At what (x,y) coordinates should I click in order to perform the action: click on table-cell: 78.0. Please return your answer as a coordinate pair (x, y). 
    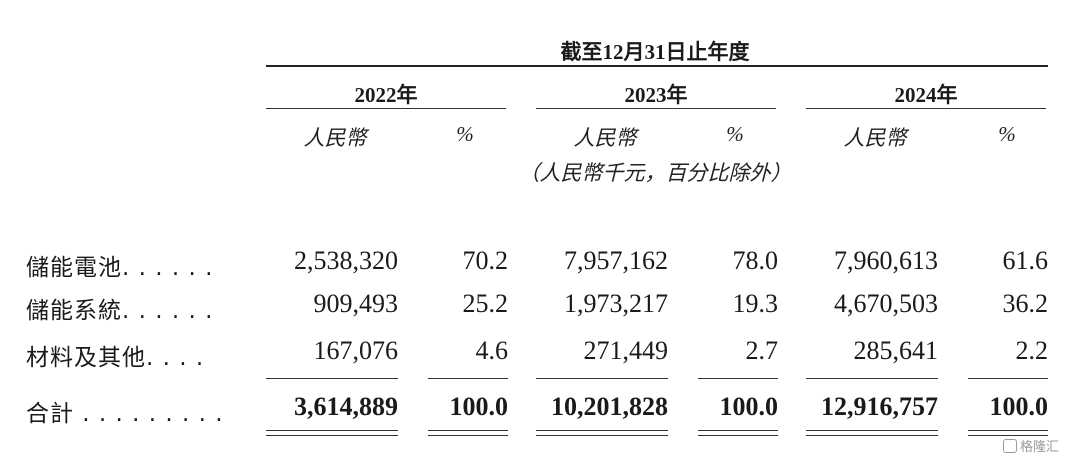
    Looking at the image, I should click on (755, 260).